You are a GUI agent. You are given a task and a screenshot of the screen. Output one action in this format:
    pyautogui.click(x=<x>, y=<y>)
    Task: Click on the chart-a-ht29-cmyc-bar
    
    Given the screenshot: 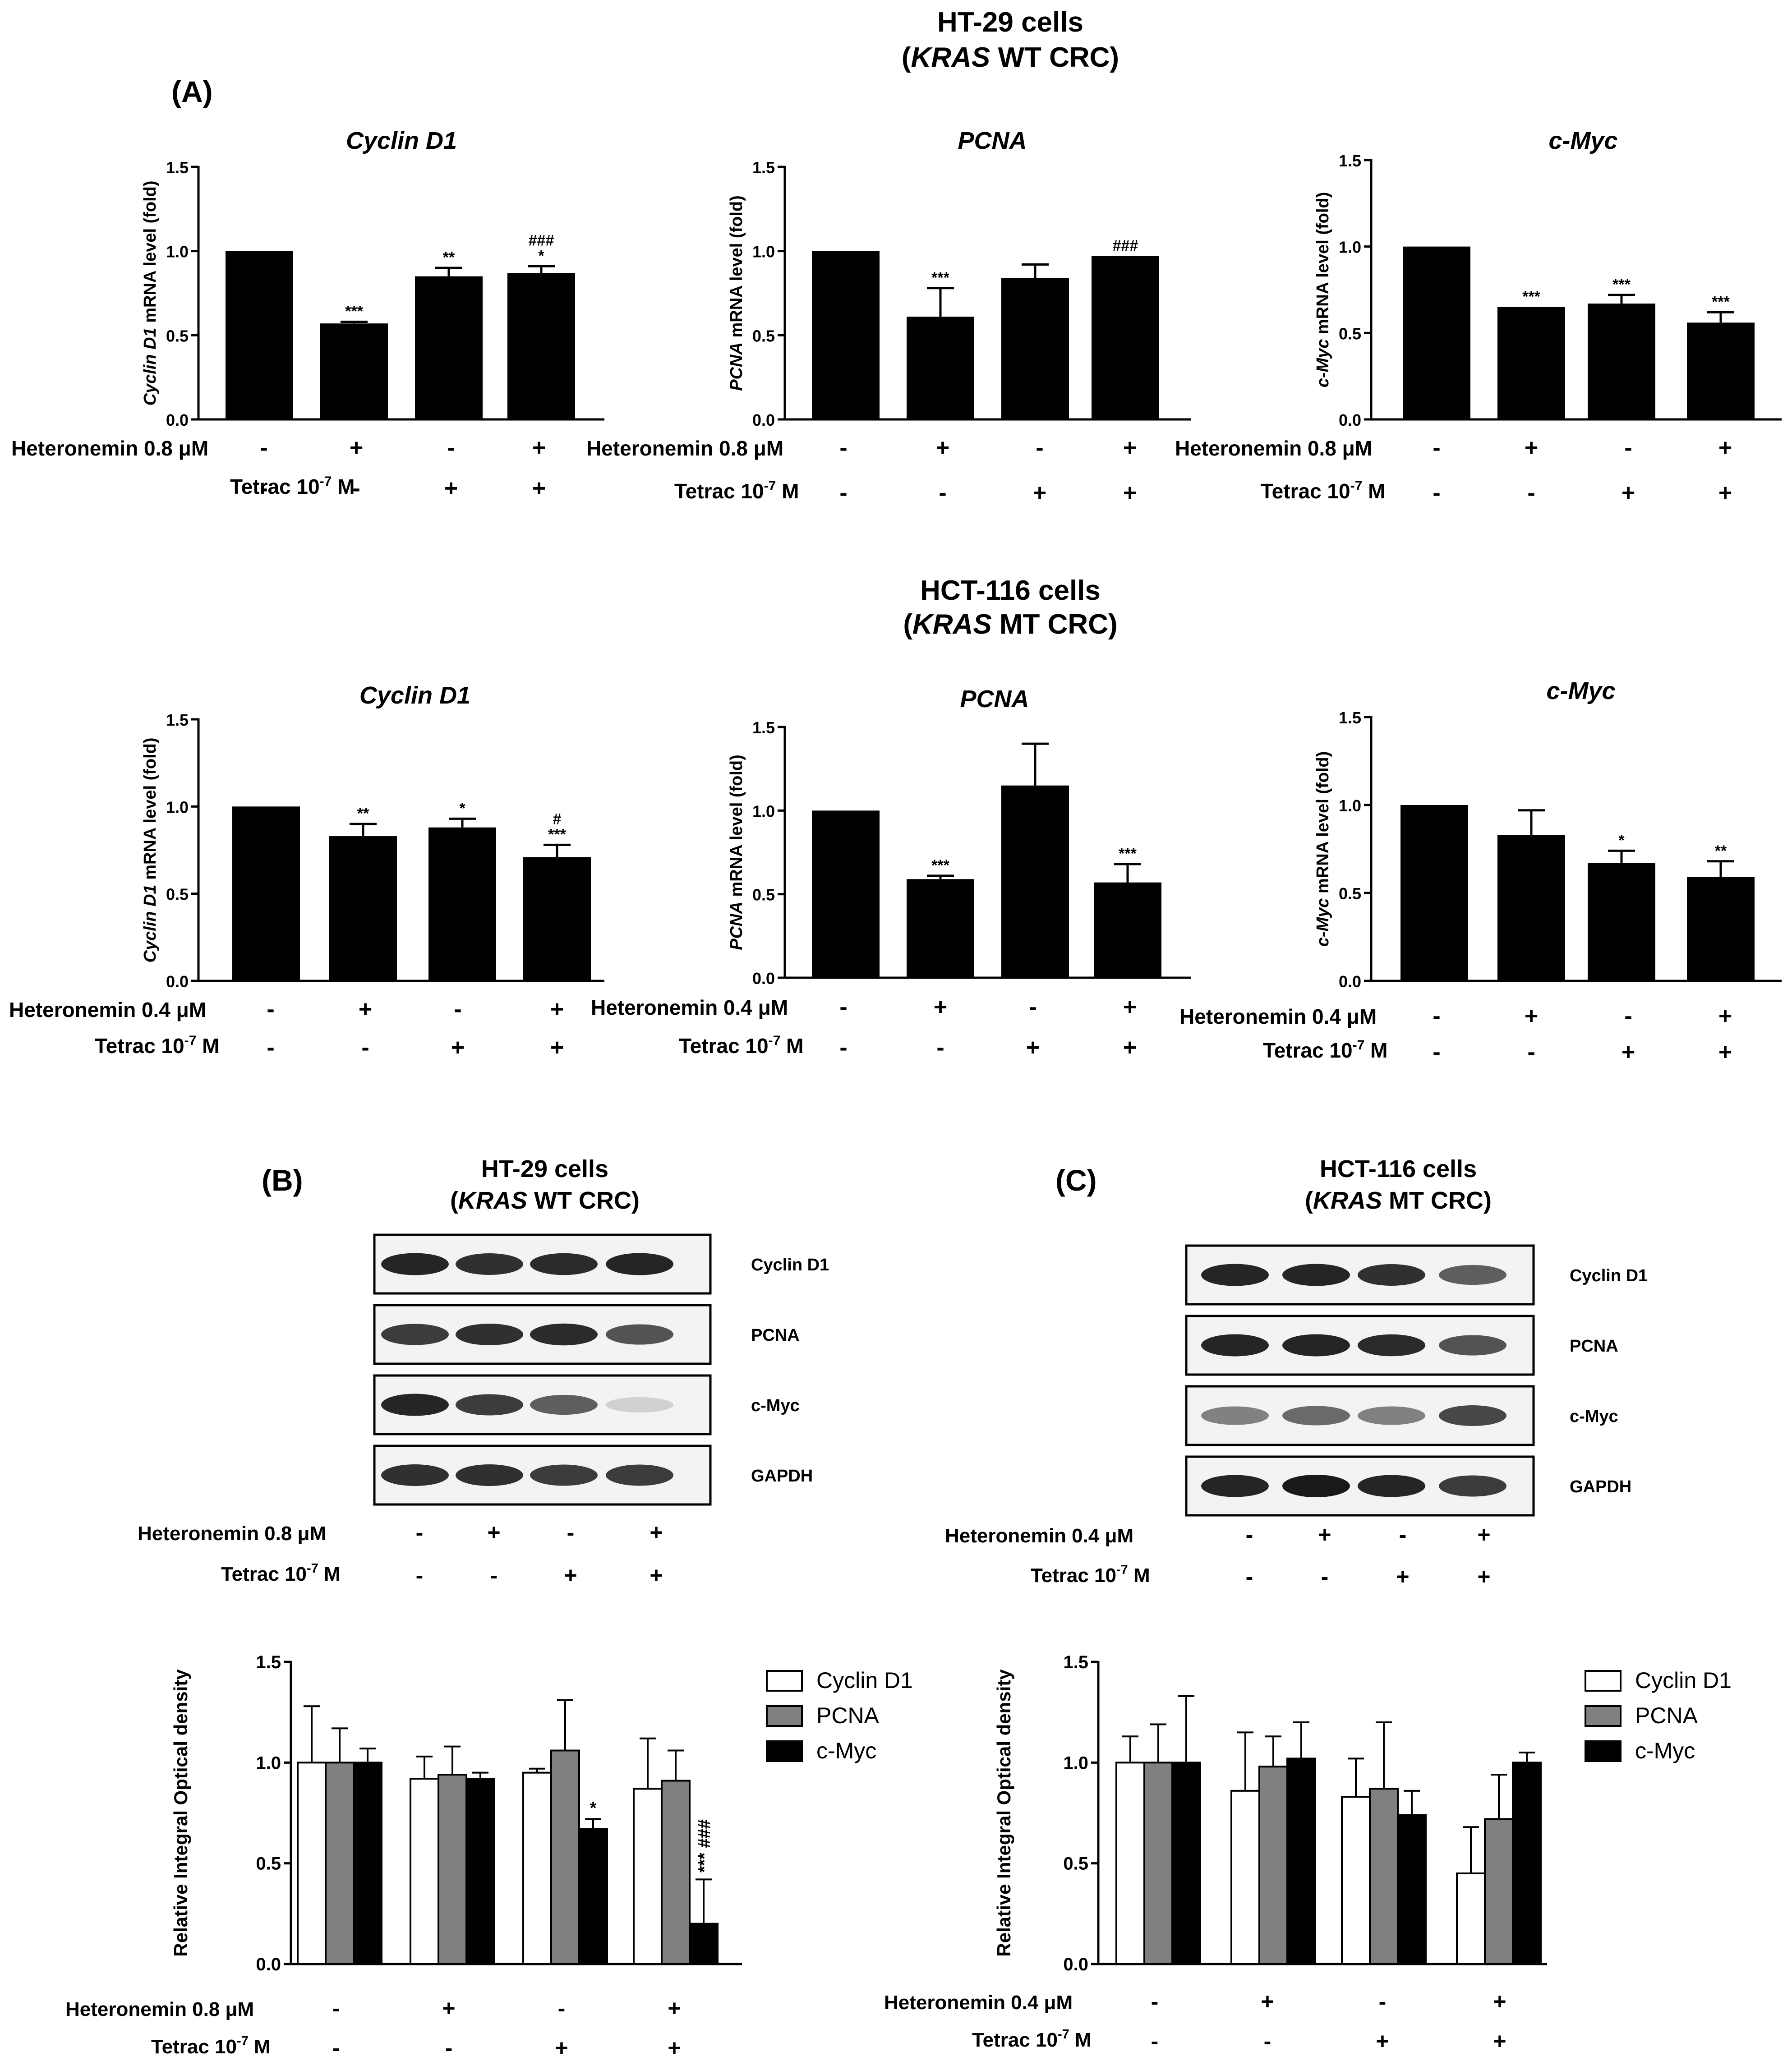 What is the action you would take?
    pyautogui.click(x=1531, y=363)
    